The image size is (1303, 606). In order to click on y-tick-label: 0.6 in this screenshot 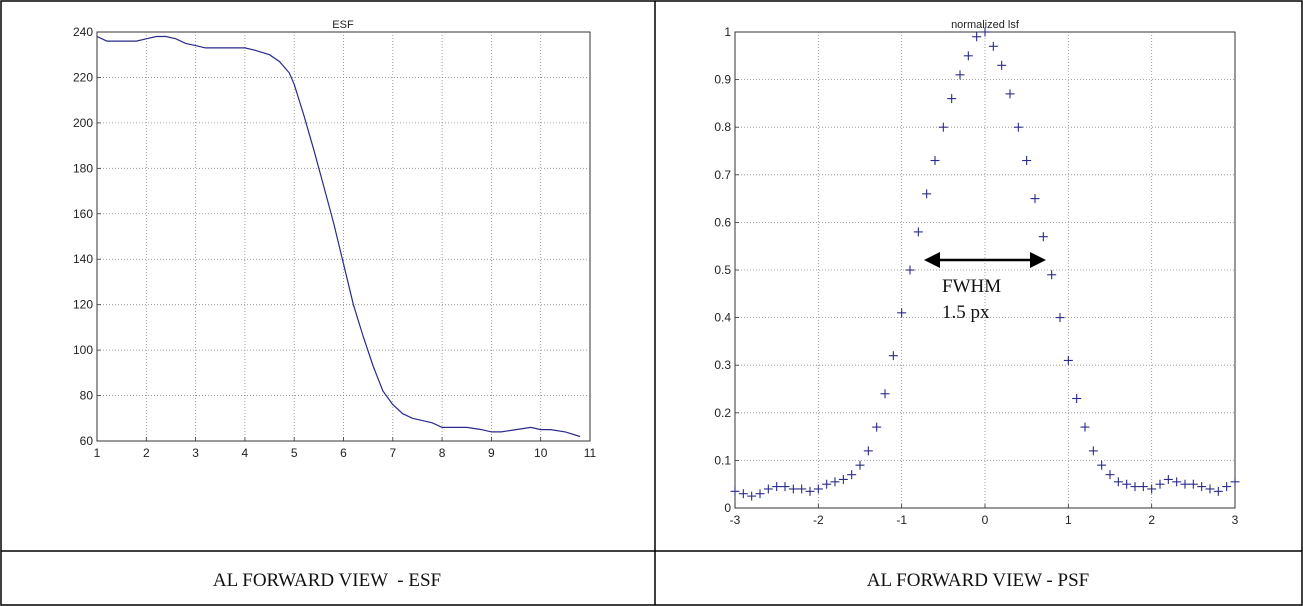, I will do `click(722, 222)`.